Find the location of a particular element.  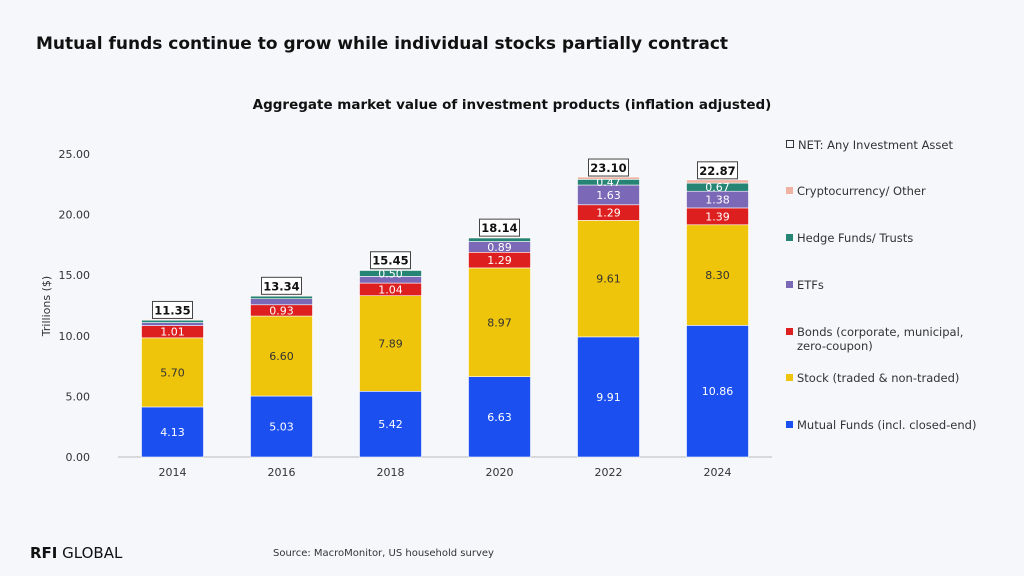

x-tick-label: 2018 is located at coordinates (391, 472).